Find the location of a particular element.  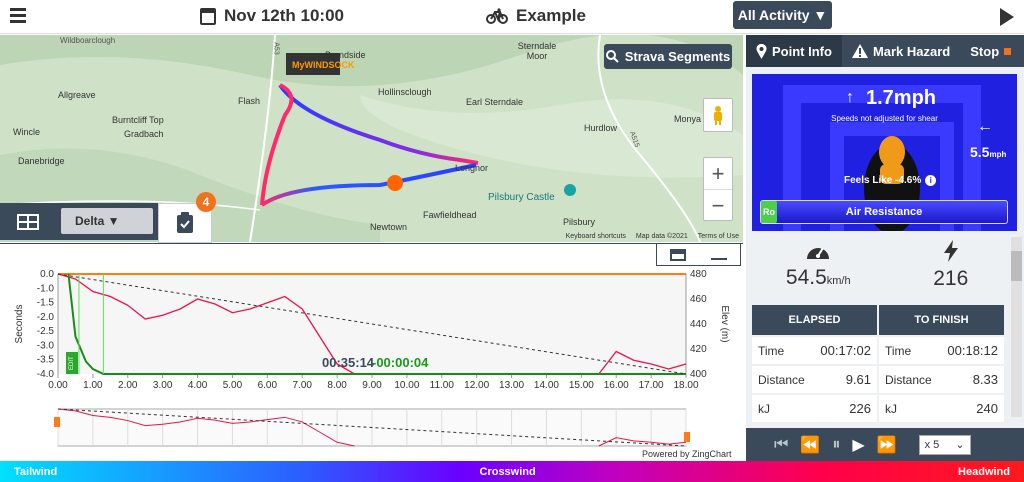

x-tick-label: 12.00 is located at coordinates (476, 385).